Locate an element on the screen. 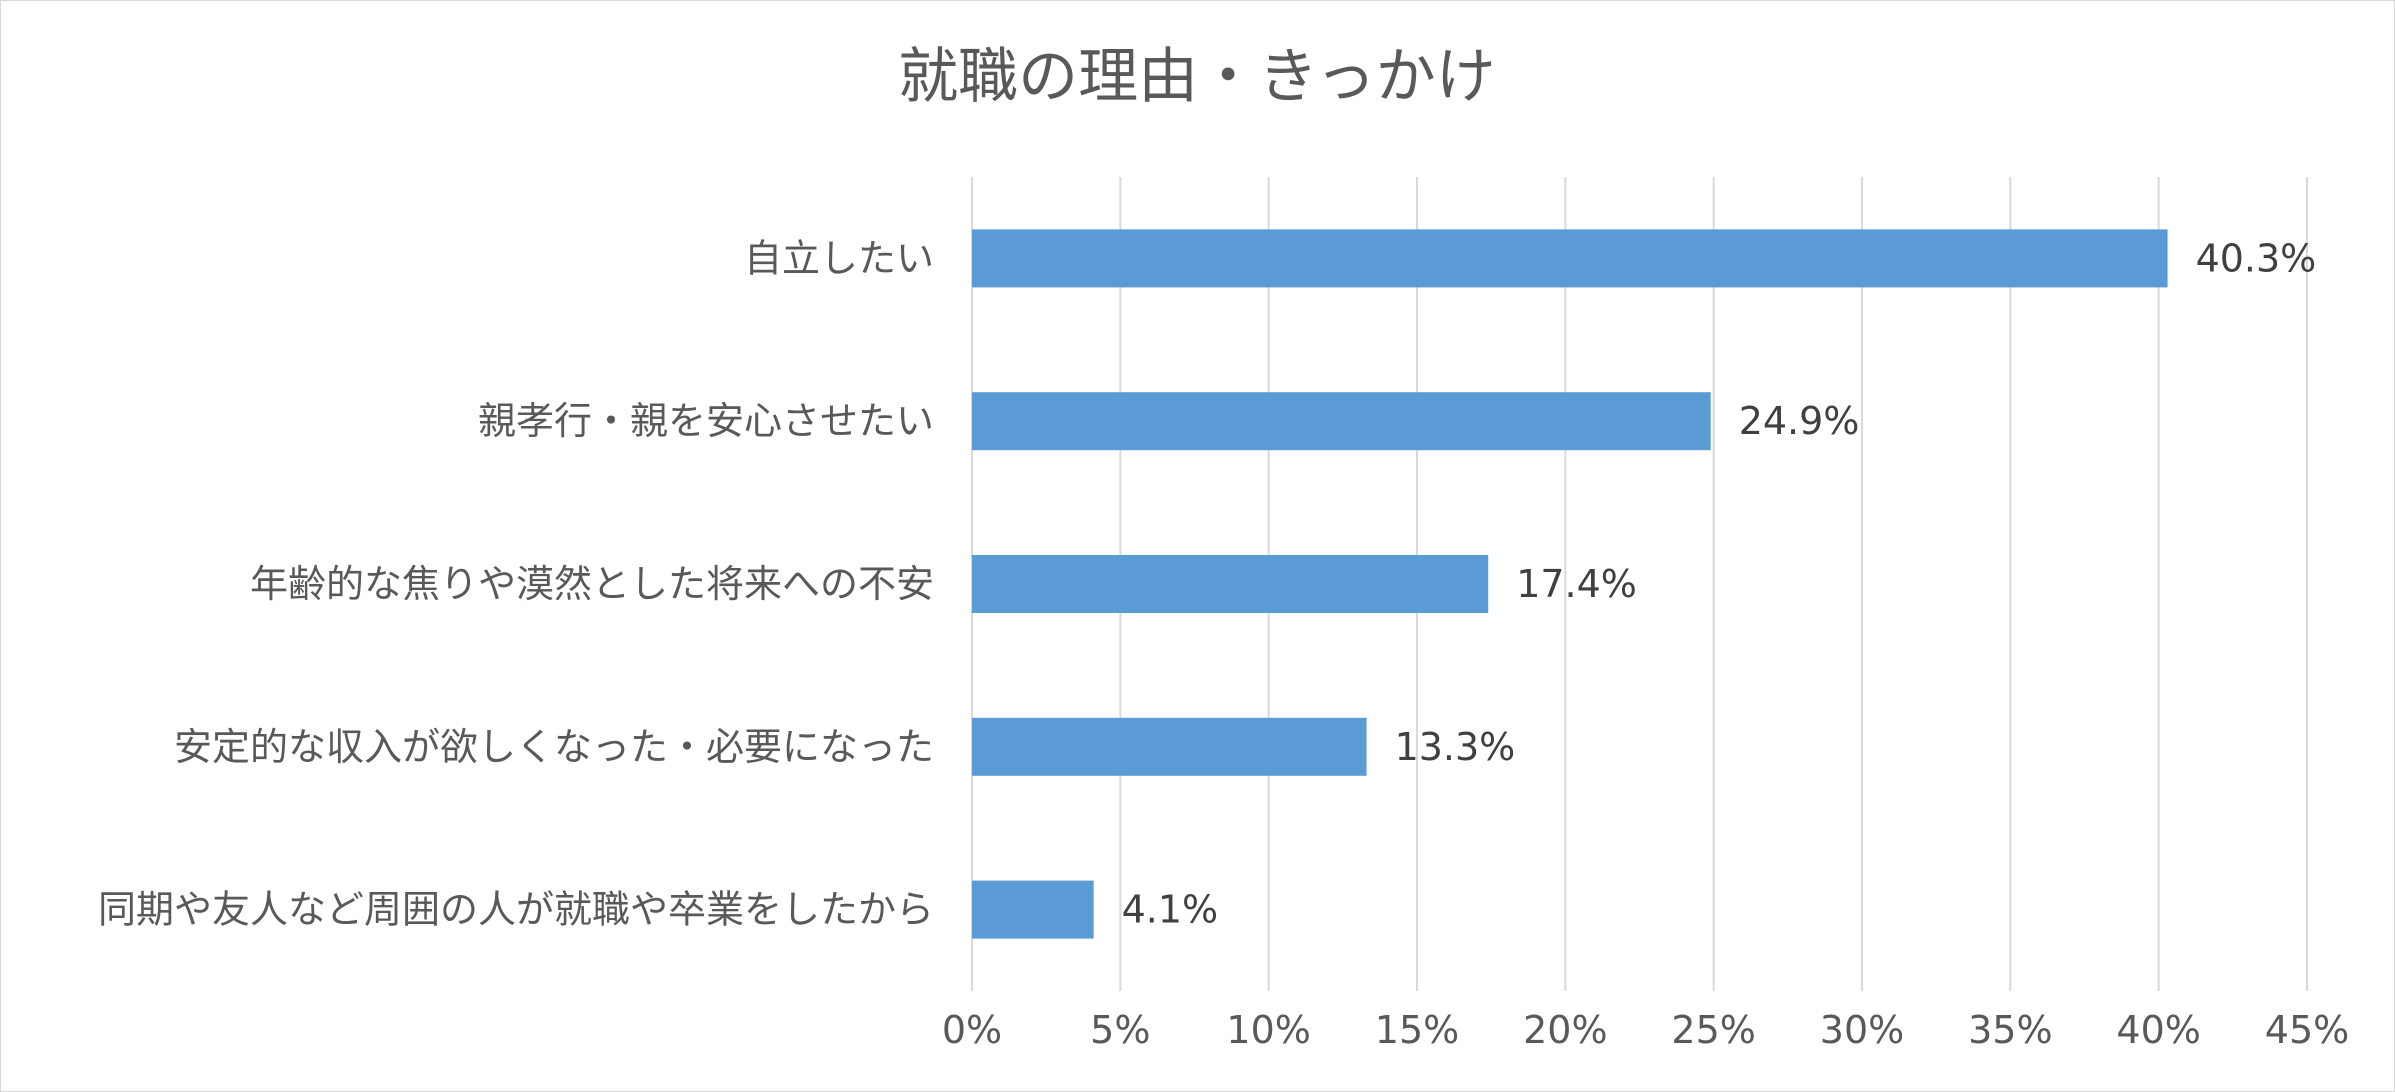 This screenshot has width=2395, height=1092. x-axis-ticks: 0% 5% 10% 15% 20% 25% 30% 35% 40% 45% is located at coordinates (1645, 1030).